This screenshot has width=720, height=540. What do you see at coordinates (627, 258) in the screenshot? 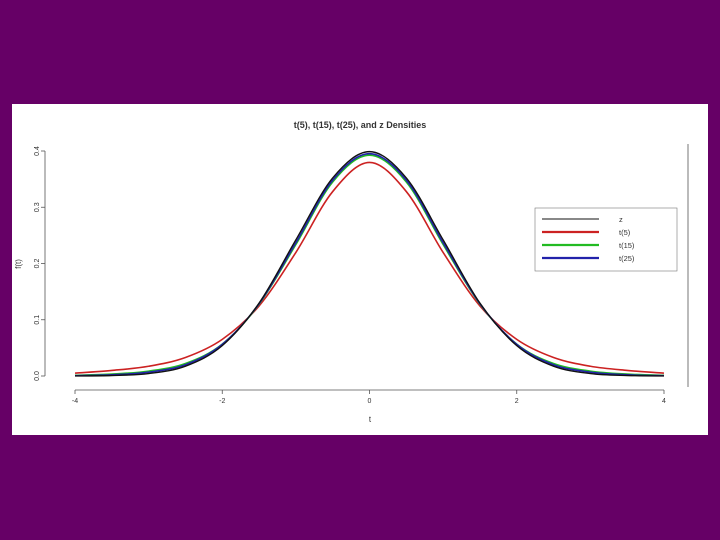
I see `legend-label: t(25)` at bounding box center [627, 258].